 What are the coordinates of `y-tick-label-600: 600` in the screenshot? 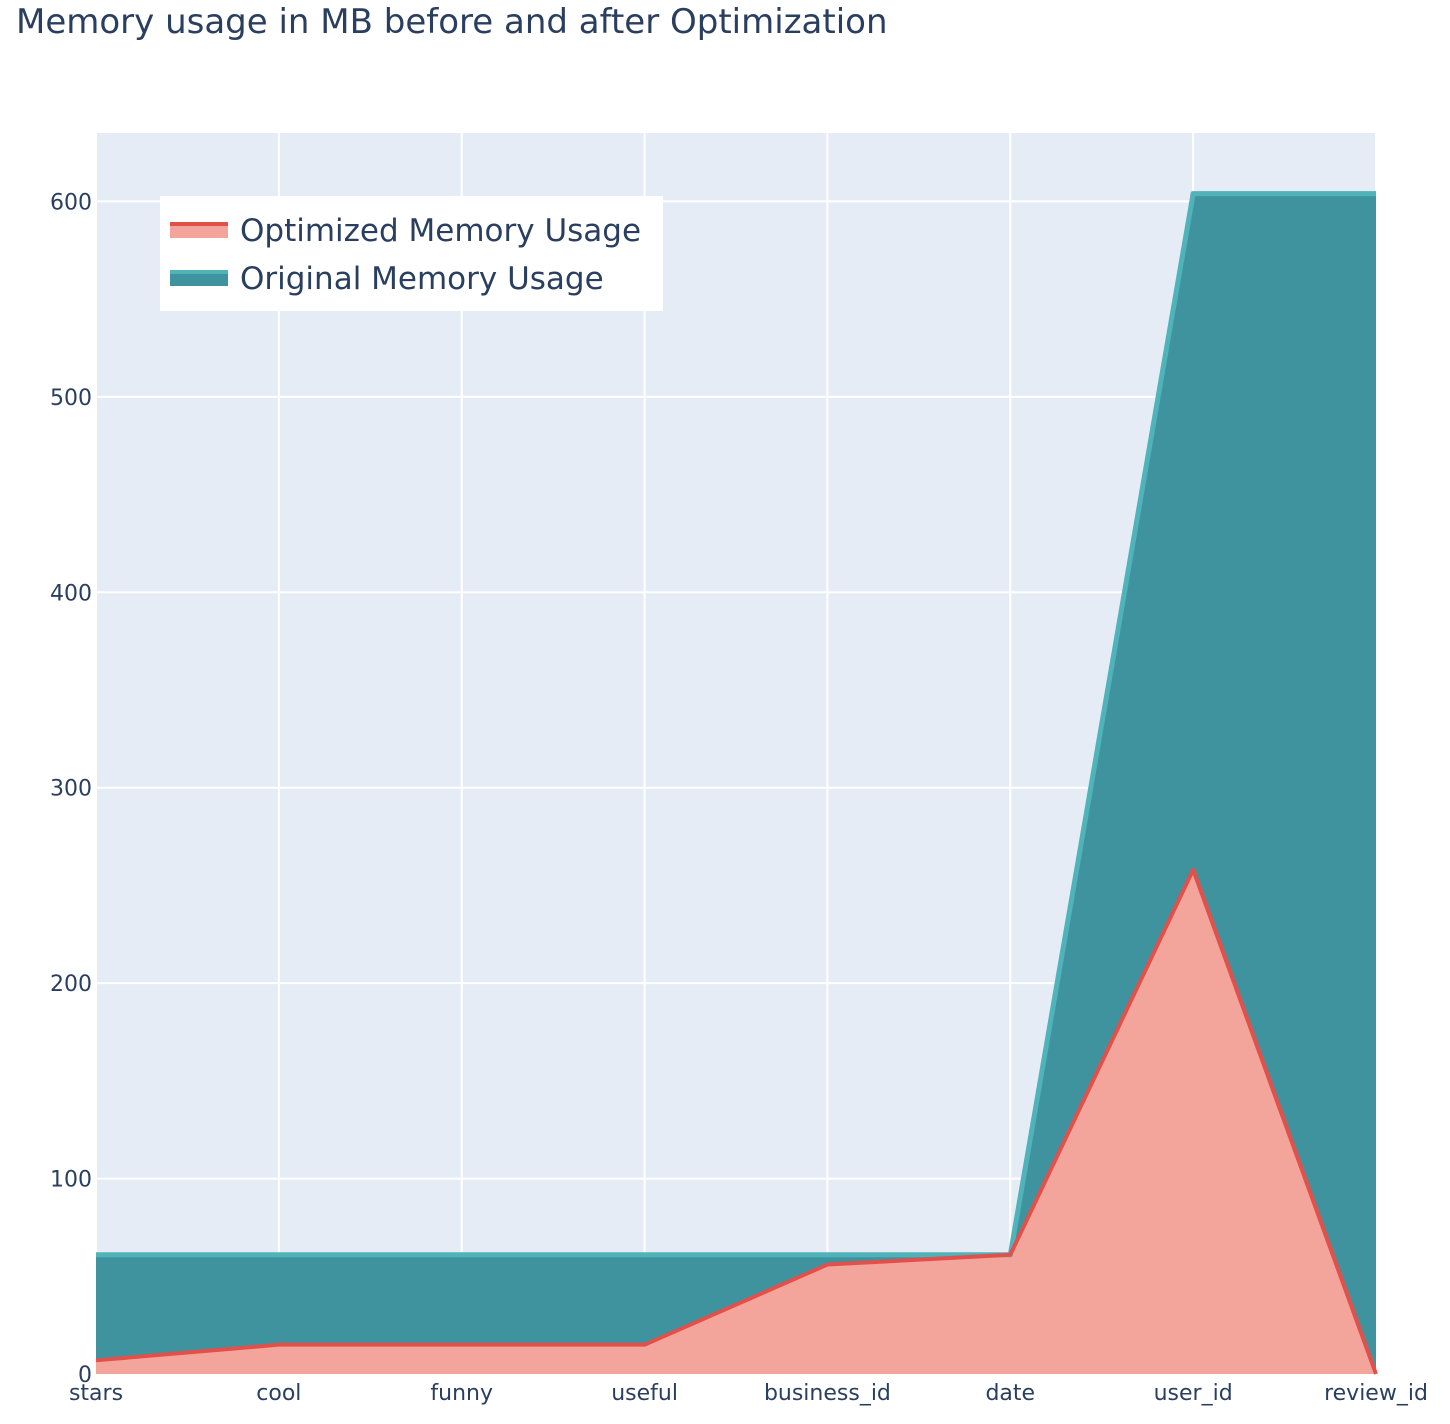 It's located at (71, 202).